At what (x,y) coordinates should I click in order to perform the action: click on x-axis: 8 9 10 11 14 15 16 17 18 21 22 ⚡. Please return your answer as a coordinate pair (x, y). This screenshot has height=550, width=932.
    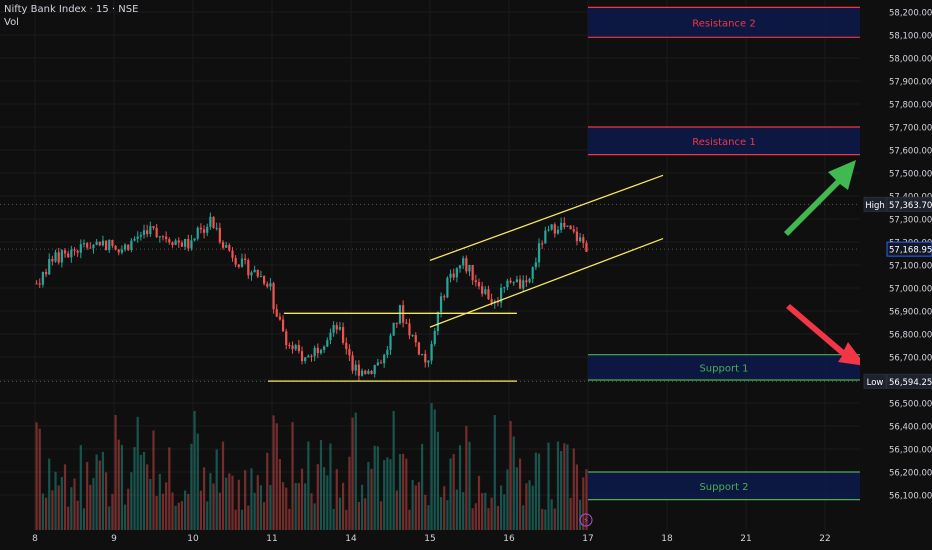
    Looking at the image, I should click on (466, 531).